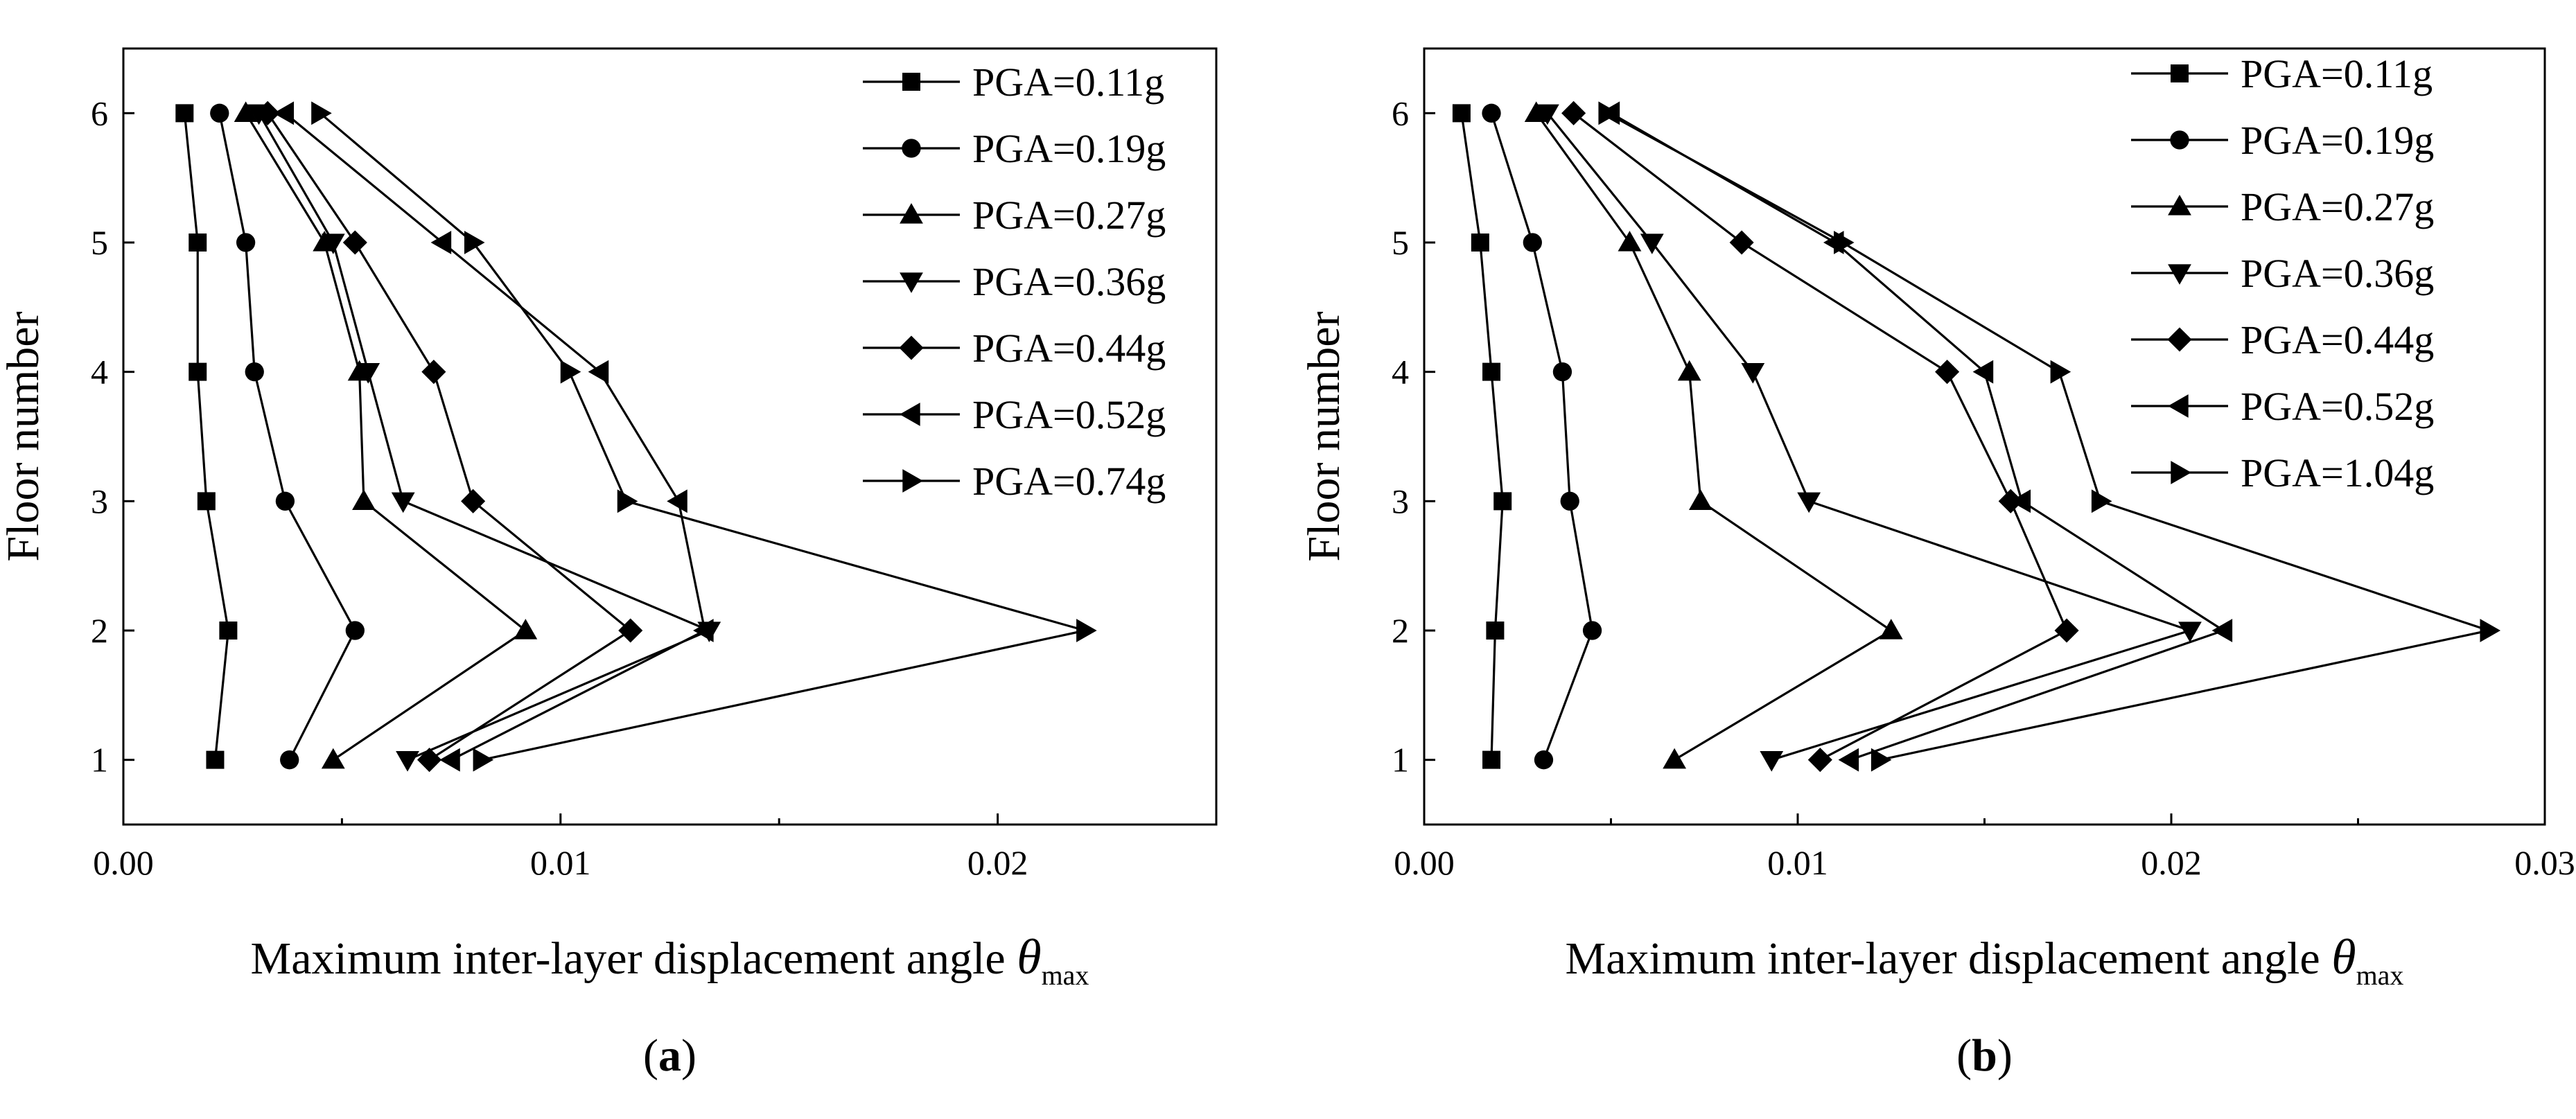 The image size is (2576, 1119). Describe the element at coordinates (1324, 436) in the screenshot. I see `y-axis-label: Floor number` at that location.